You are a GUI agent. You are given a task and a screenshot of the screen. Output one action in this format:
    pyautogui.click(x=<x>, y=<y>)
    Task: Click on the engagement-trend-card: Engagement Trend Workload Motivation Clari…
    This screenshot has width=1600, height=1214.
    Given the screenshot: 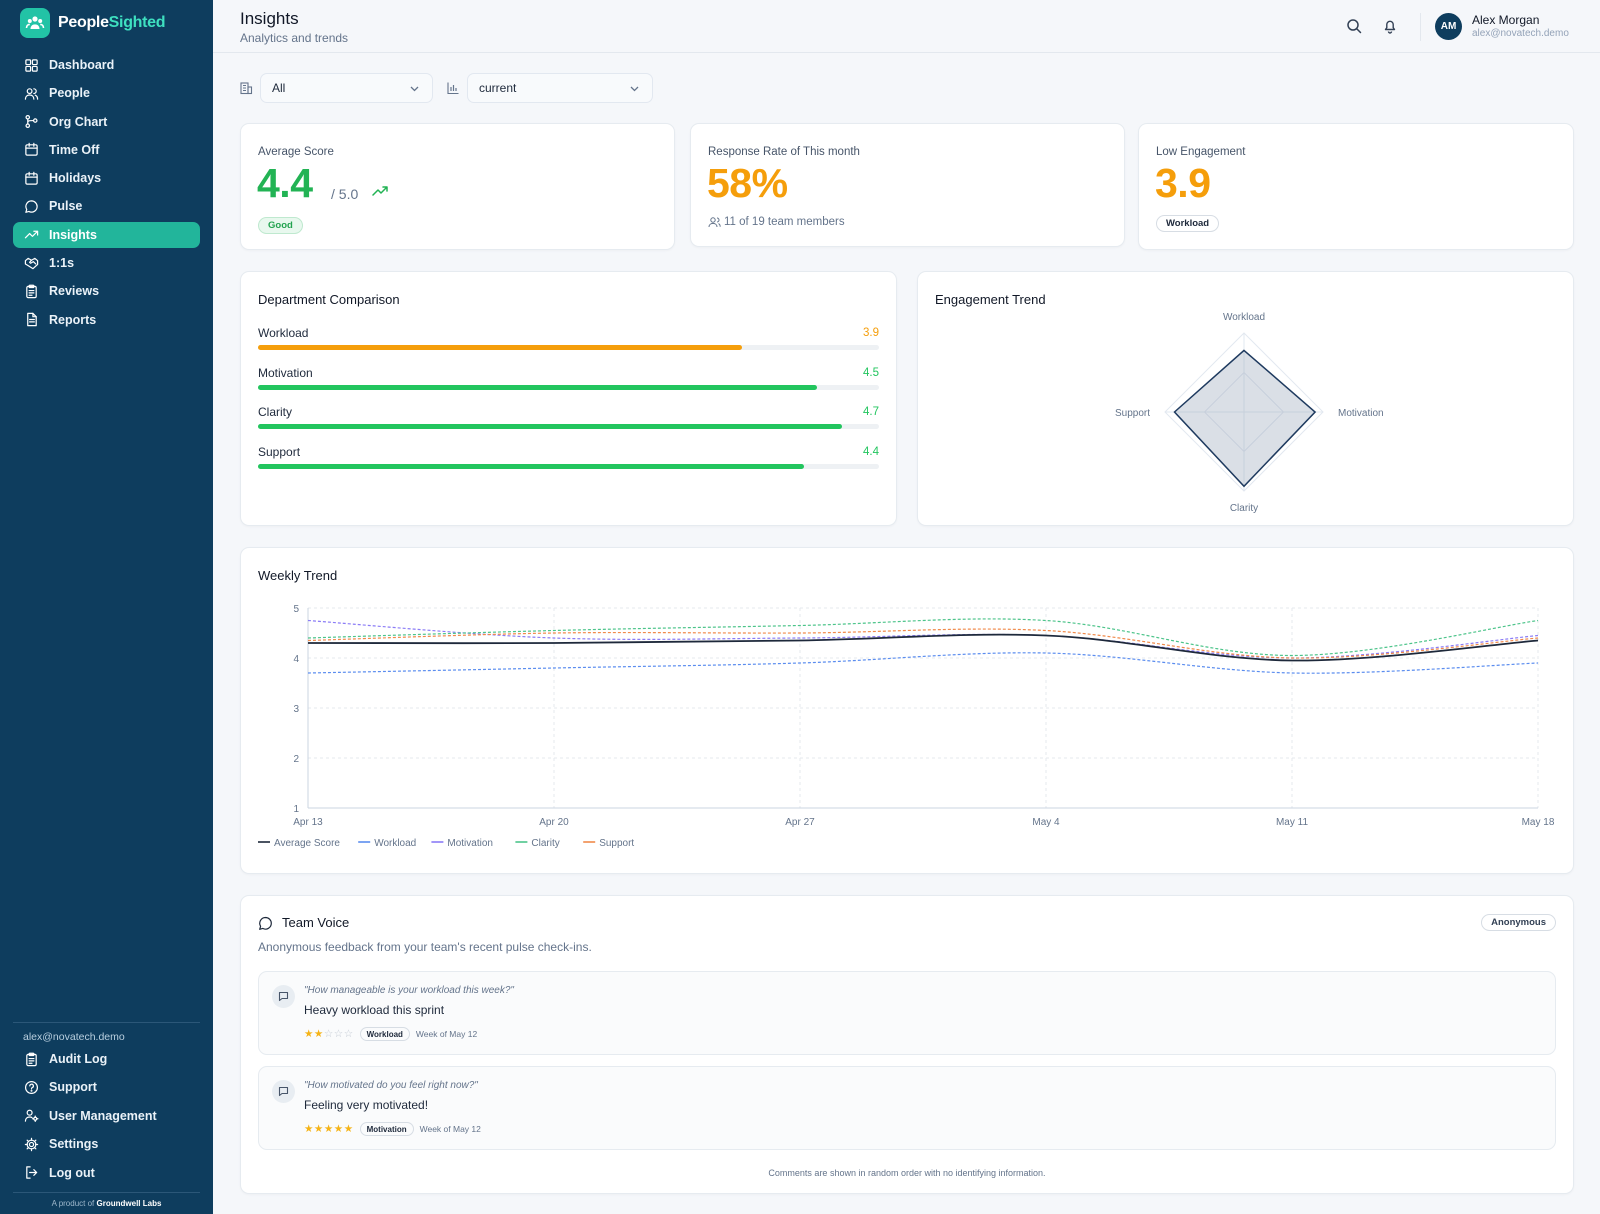 What is the action you would take?
    pyautogui.click(x=1245, y=398)
    